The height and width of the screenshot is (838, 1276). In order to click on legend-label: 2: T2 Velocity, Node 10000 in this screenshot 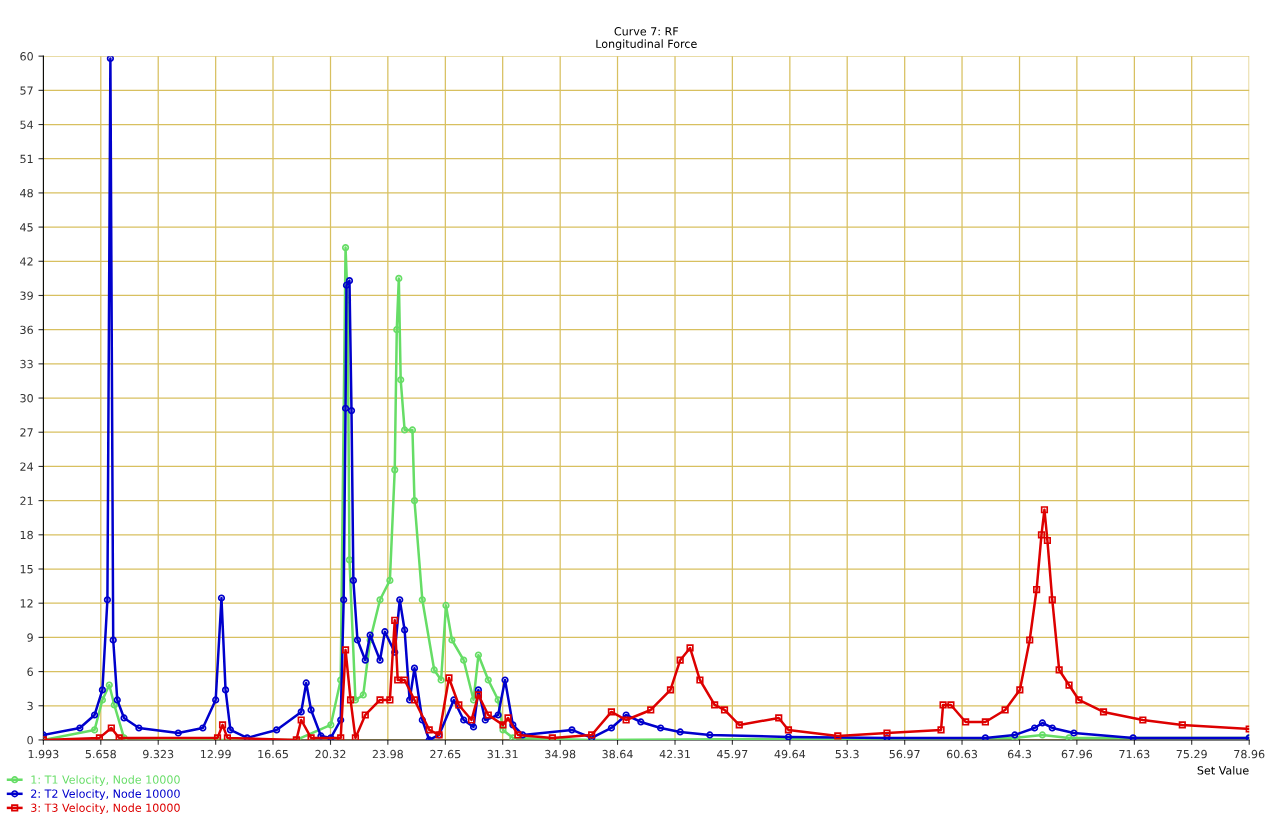, I will do `click(105, 795)`.